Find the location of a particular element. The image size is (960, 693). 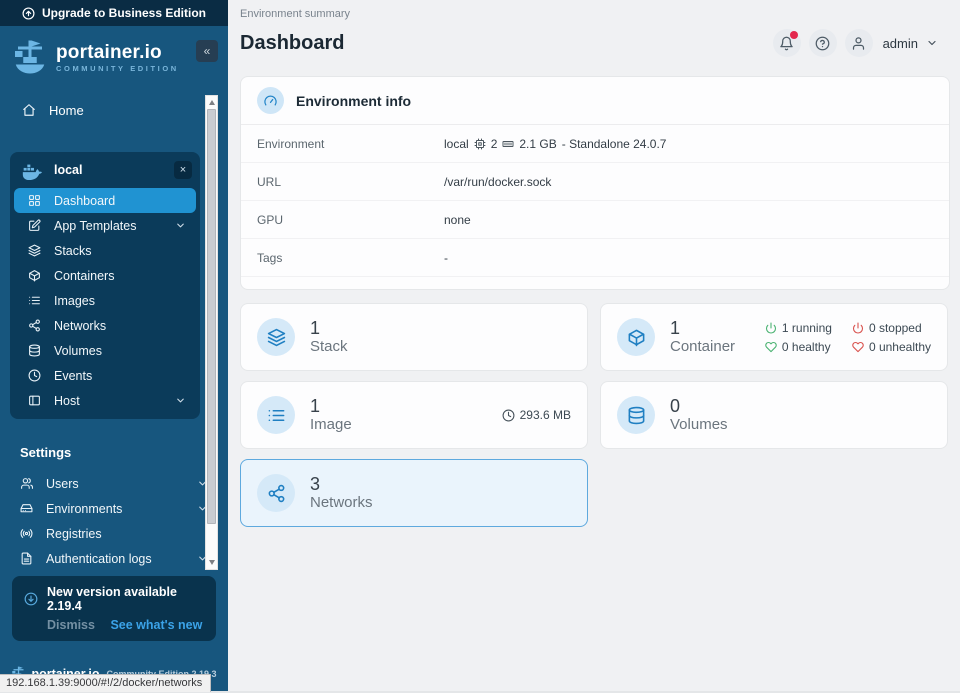

images-card: 1 Image 293.6 MB is located at coordinates (414, 415).